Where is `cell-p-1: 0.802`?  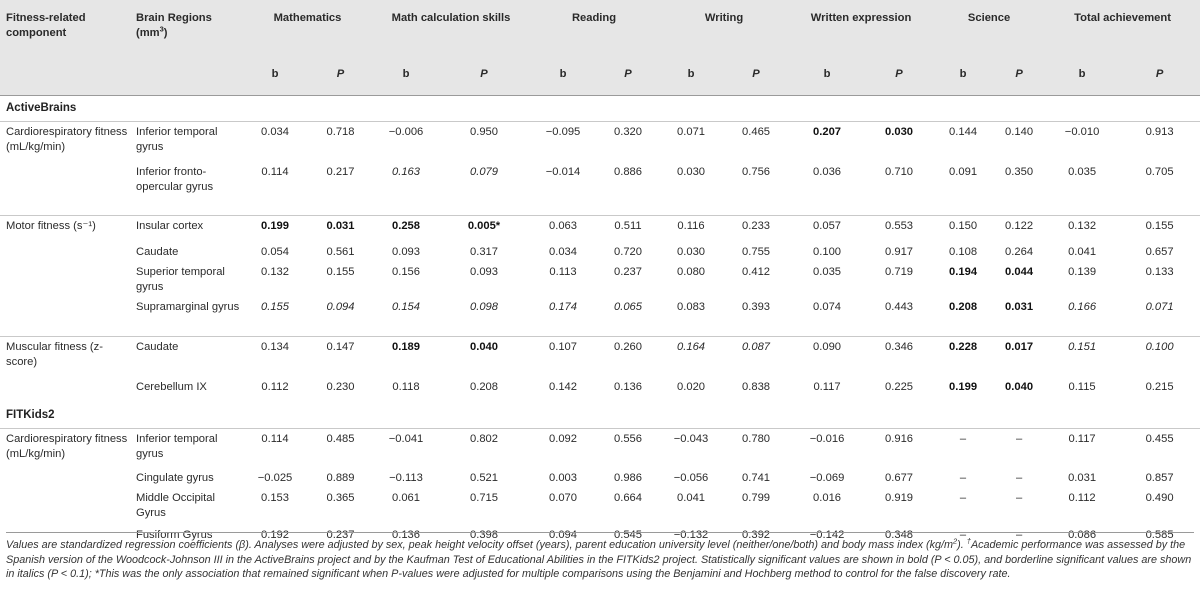
cell-p-1: 0.802 is located at coordinates (484, 447).